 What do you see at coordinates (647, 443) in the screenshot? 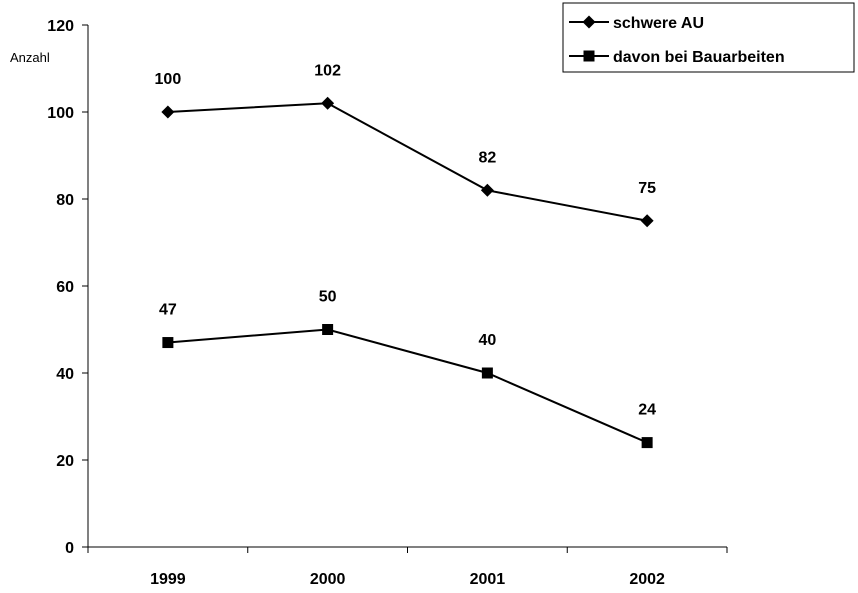
I see `series-2-point-2002` at bounding box center [647, 443].